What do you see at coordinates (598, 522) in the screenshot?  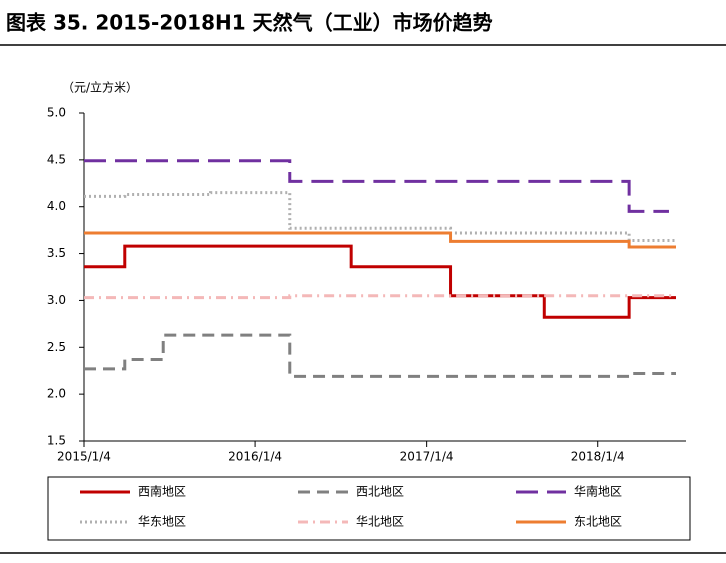 I see `legend-label: 东北地区` at bounding box center [598, 522].